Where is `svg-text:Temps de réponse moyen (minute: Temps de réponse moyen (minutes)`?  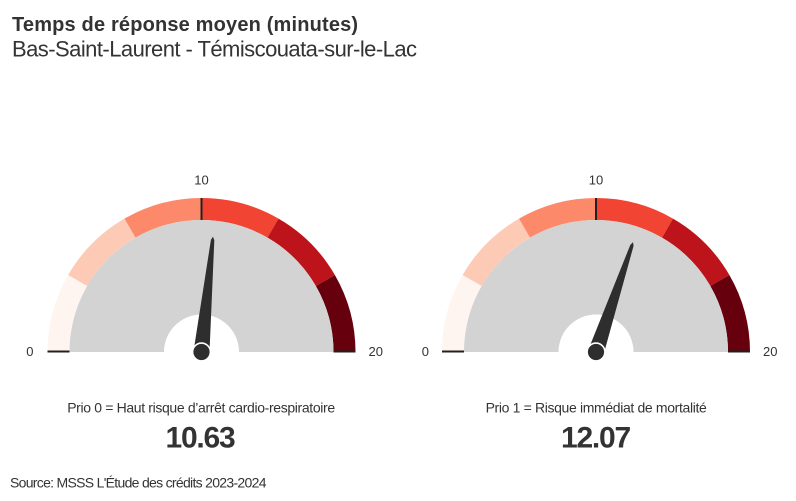 svg-text:Temps de réponse moyen (minute: Temps de réponse moyen (minutes) is located at coordinates (185, 25).